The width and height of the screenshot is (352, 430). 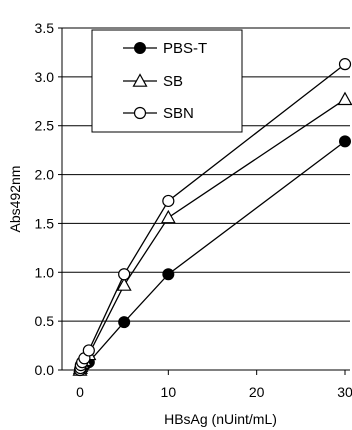 What do you see at coordinates (214, 385) in the screenshot?
I see `x-axis-ticks: 0 10 20 30` at bounding box center [214, 385].